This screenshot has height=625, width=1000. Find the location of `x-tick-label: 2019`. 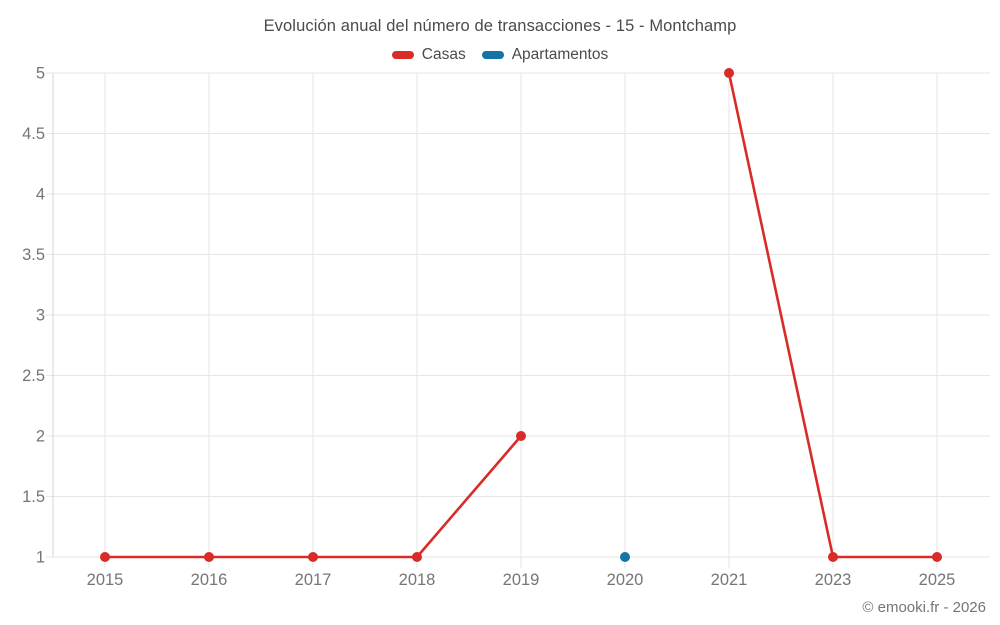

x-tick-label: 2019 is located at coordinates (521, 580).